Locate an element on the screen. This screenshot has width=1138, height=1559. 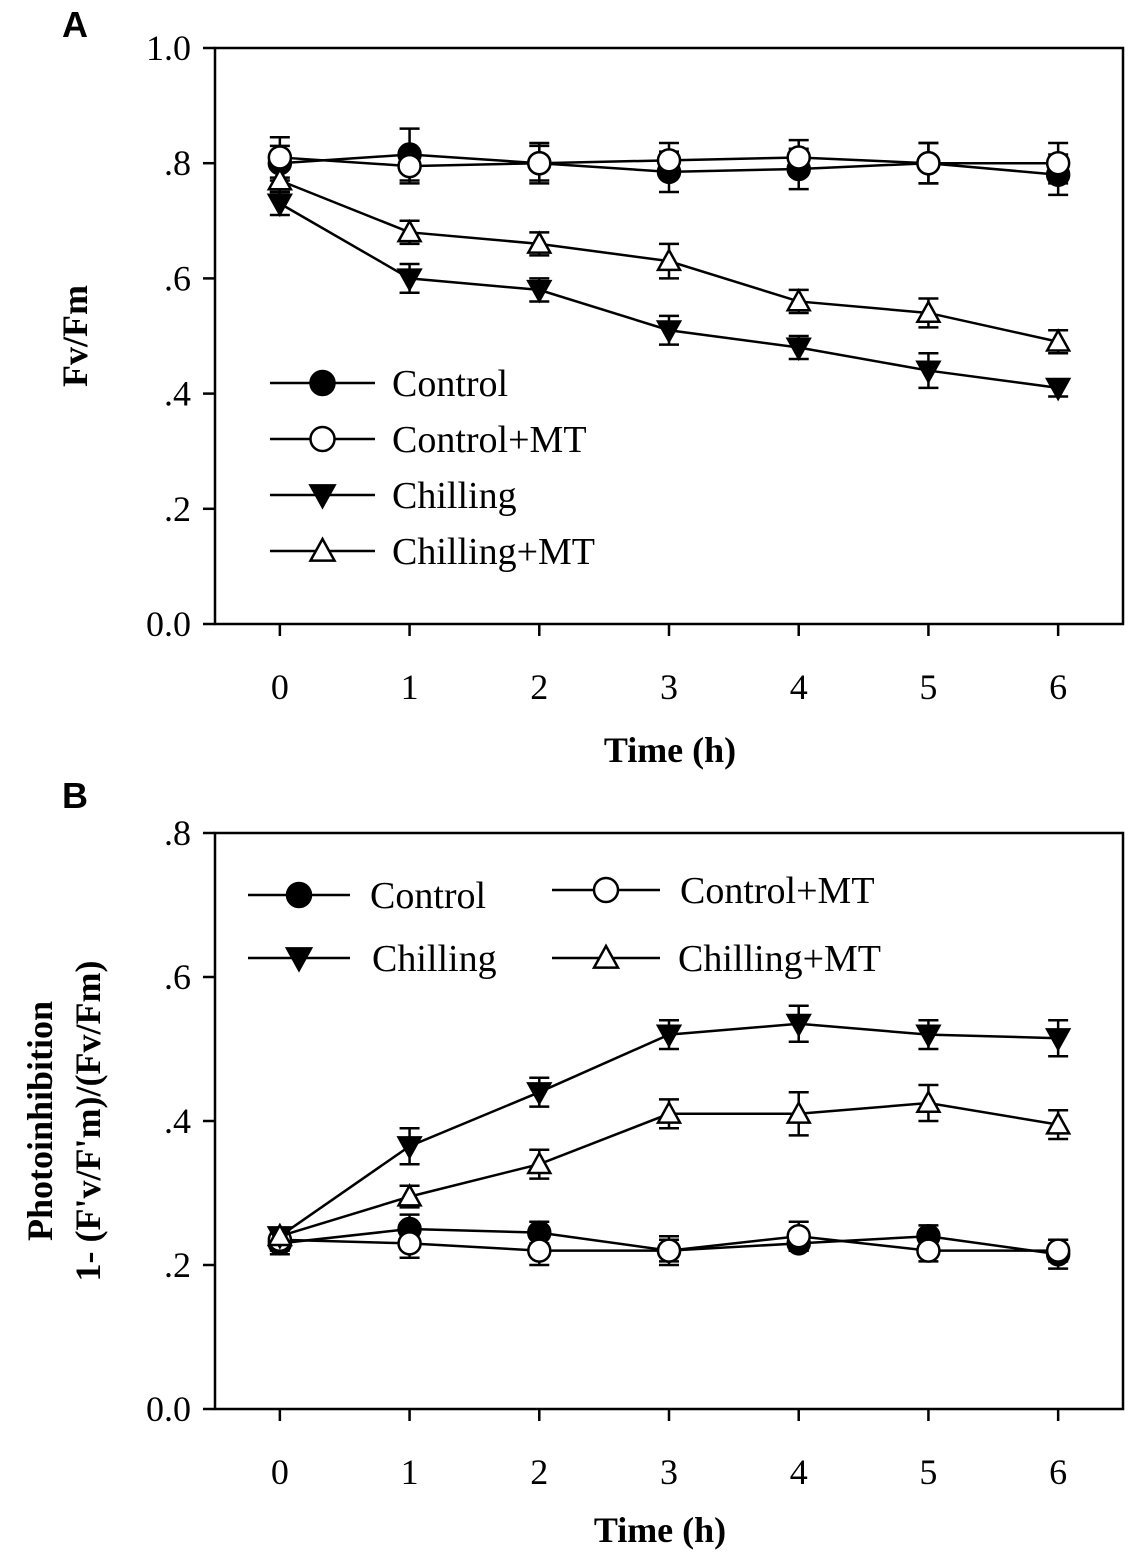
panel-a-x-tick-label: 3 is located at coordinates (669, 687).